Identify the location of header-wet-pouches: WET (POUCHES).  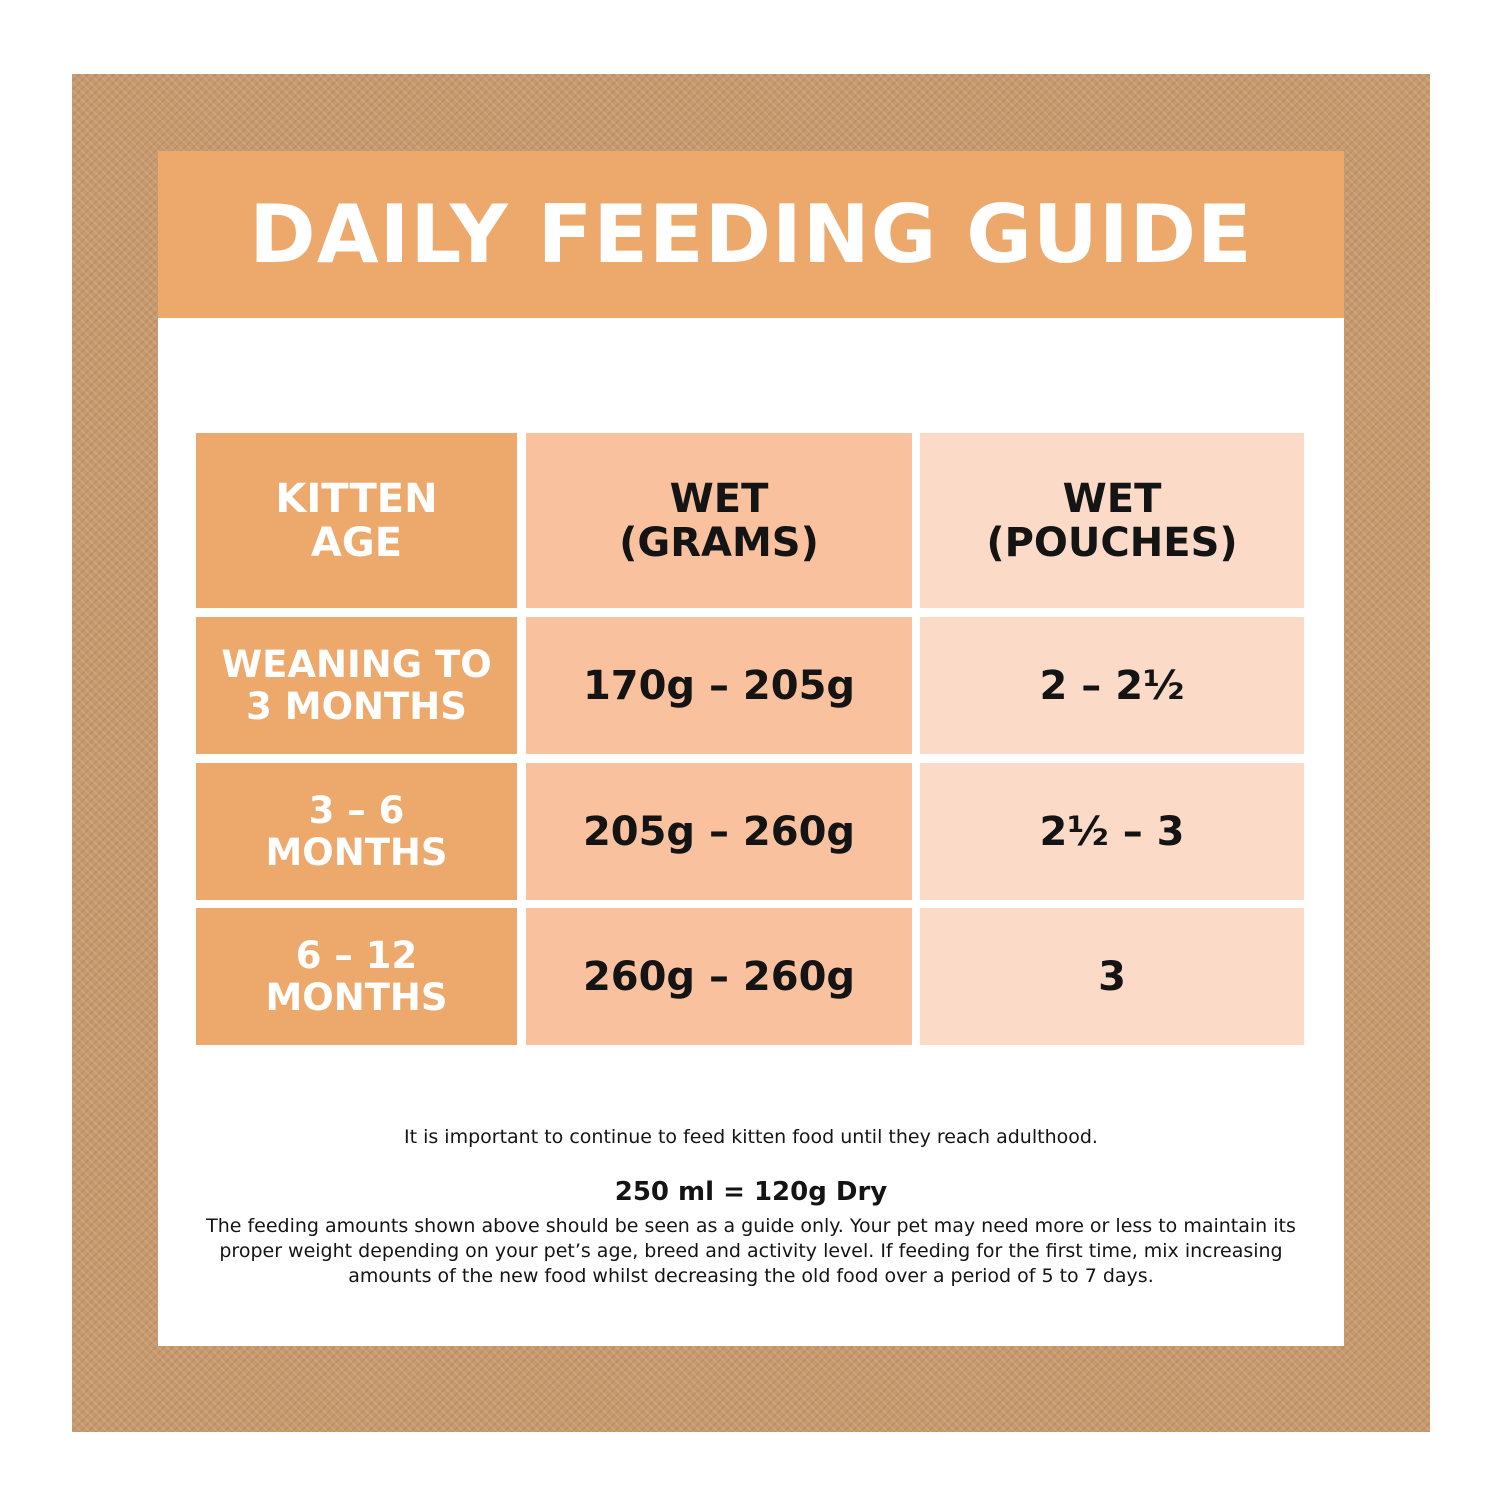
(1112, 520).